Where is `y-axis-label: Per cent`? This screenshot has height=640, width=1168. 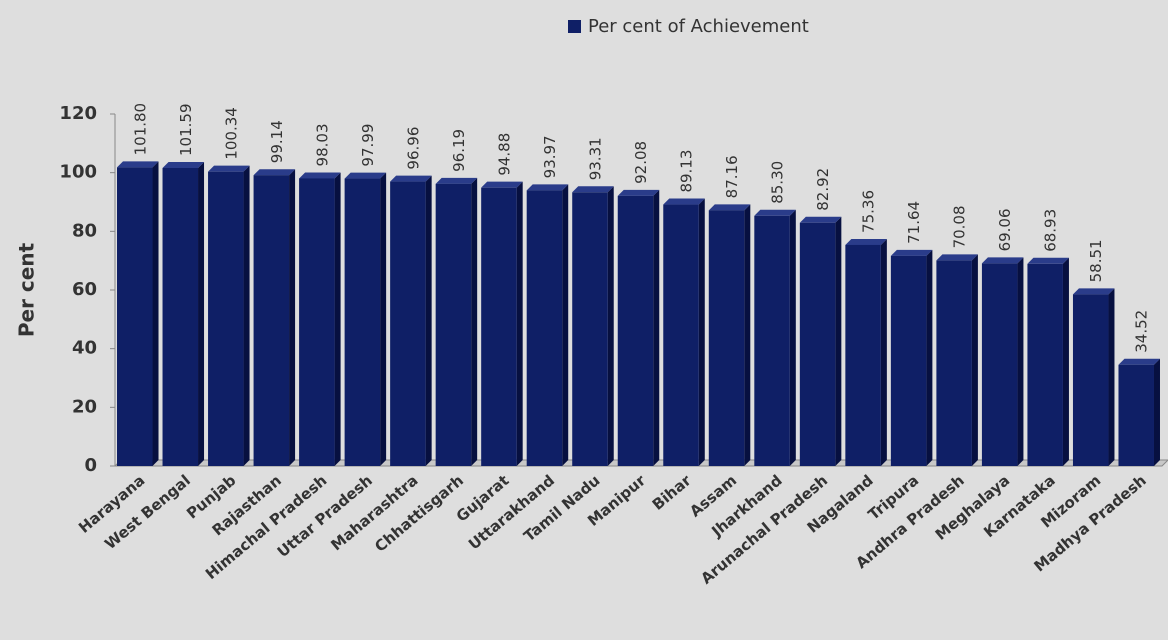
y-axis-label: Per cent is located at coordinates (27, 289).